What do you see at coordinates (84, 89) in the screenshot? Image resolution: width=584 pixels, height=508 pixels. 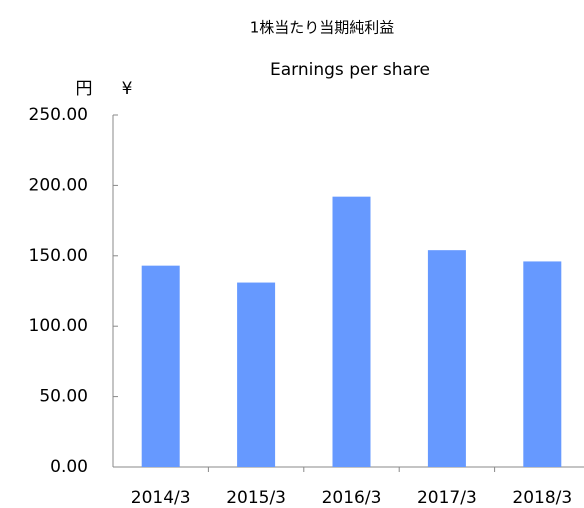 I see `y-axis-label: 円` at bounding box center [84, 89].